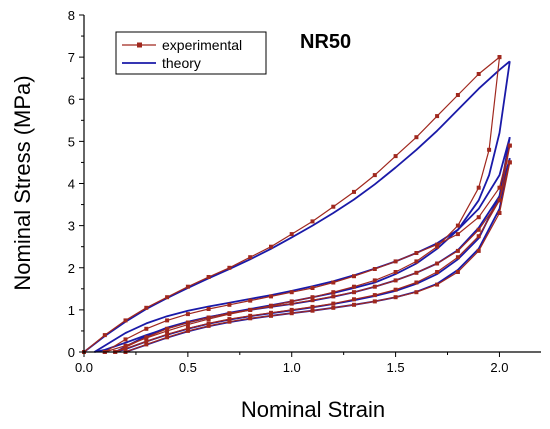 The width and height of the screenshot is (550, 429). What do you see at coordinates (202, 45) in the screenshot?
I see `legend-label: experimental` at bounding box center [202, 45].